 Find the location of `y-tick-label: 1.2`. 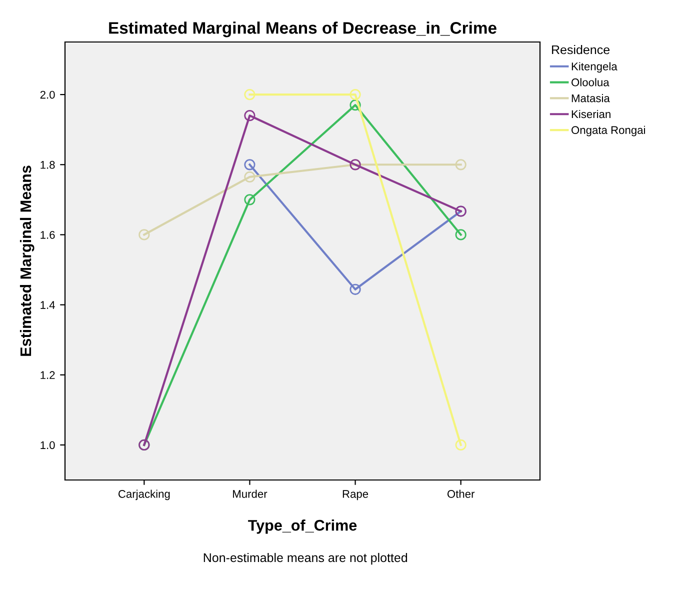

y-tick-label: 1.2 is located at coordinates (47, 375).